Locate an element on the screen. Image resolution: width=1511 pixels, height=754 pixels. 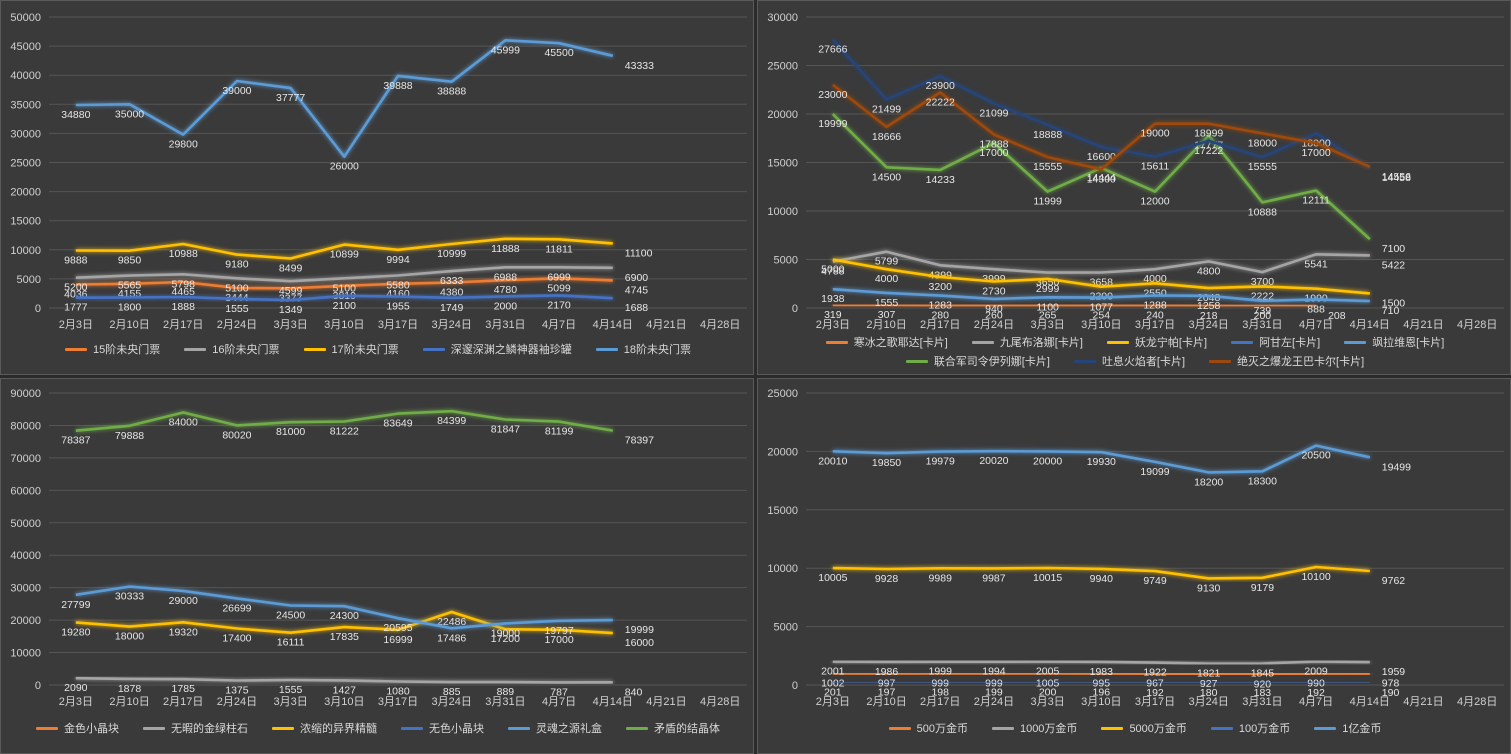
legend-label: 吐息火焰者[卡片] is located at coordinates (1143, 362).